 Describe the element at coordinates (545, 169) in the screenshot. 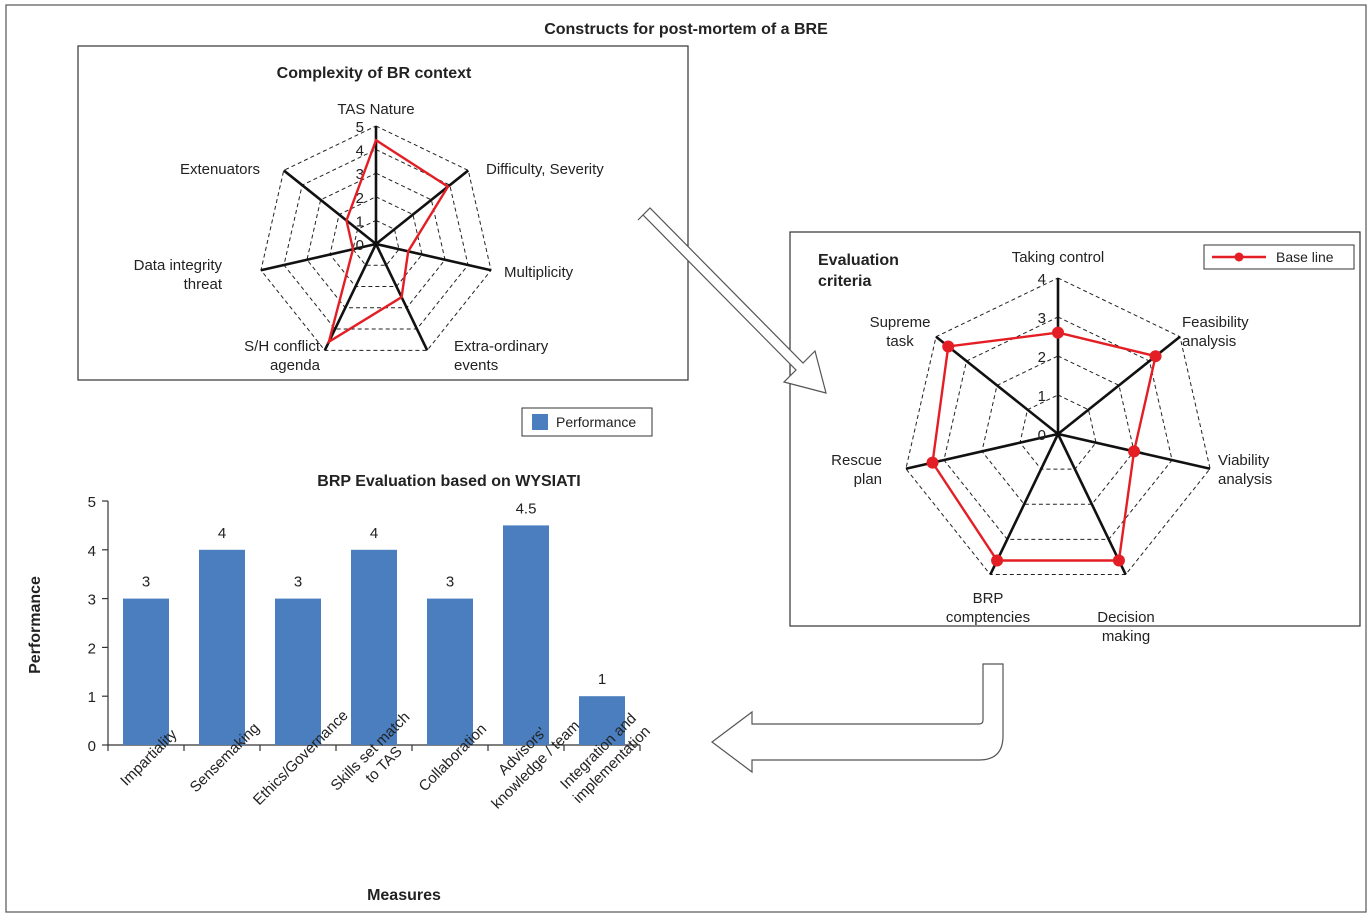

I see `radar-axis-label: Difficulty, Severity` at that location.